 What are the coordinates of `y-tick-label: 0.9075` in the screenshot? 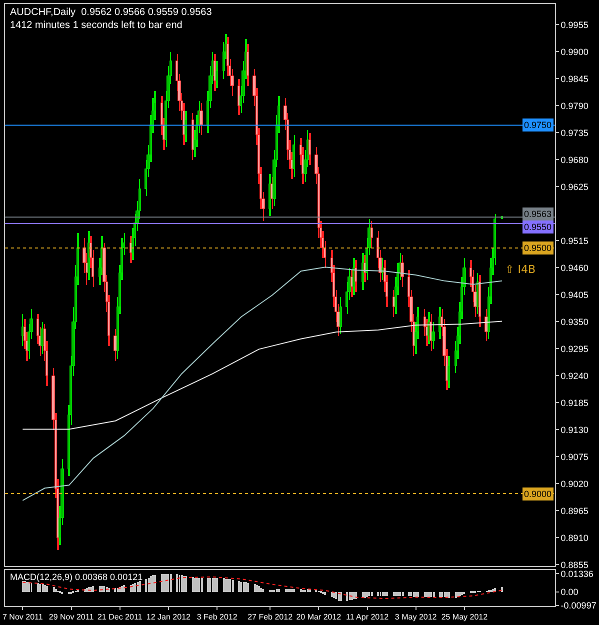 It's located at (574, 457).